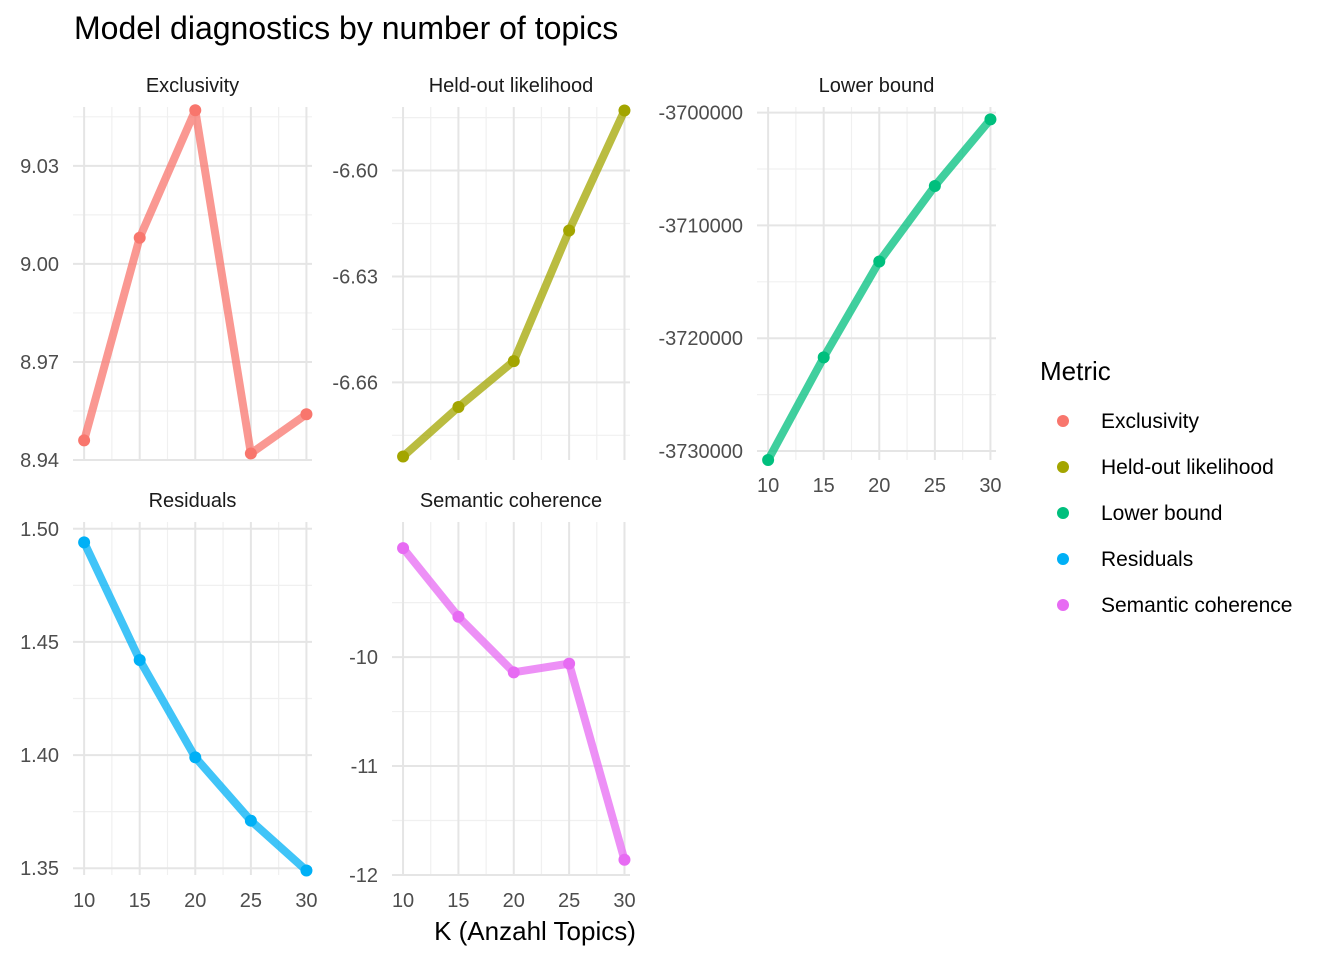 The height and width of the screenshot is (960, 1344). What do you see at coordinates (1075, 371) in the screenshot?
I see `legend-title: Metric` at bounding box center [1075, 371].